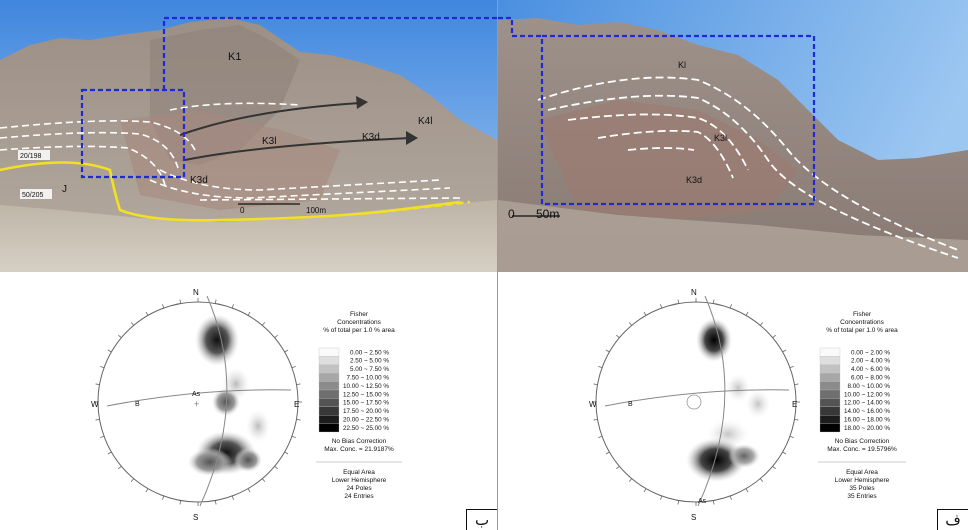 This screenshot has width=968, height=530. What do you see at coordinates (682, 65) in the screenshot?
I see `label-kl: Kl` at bounding box center [682, 65].